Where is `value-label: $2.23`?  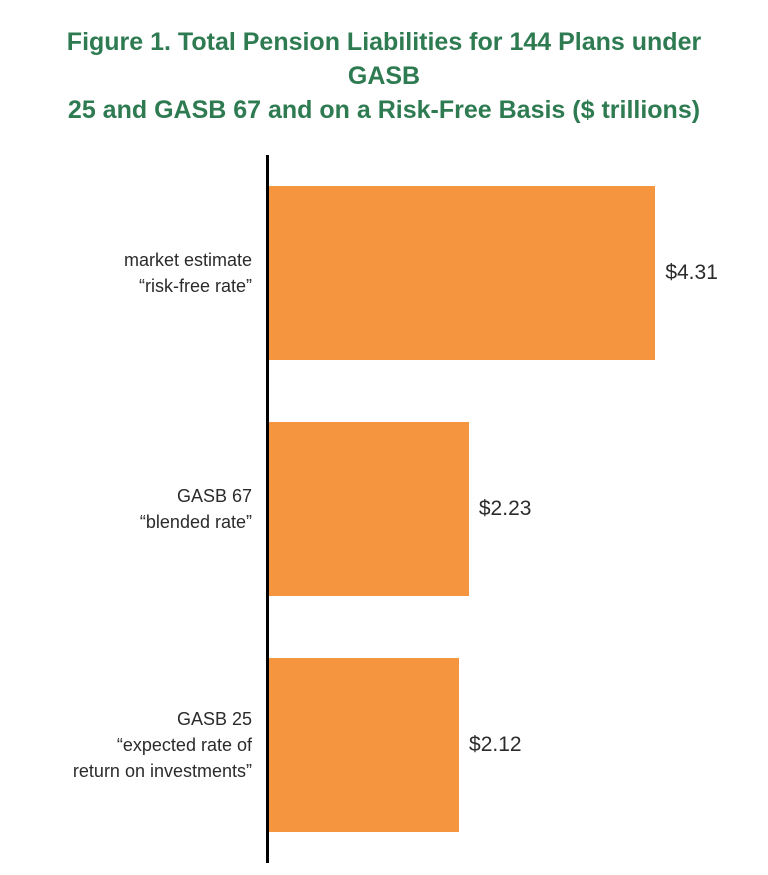
value-label: $2.23 is located at coordinates (505, 509).